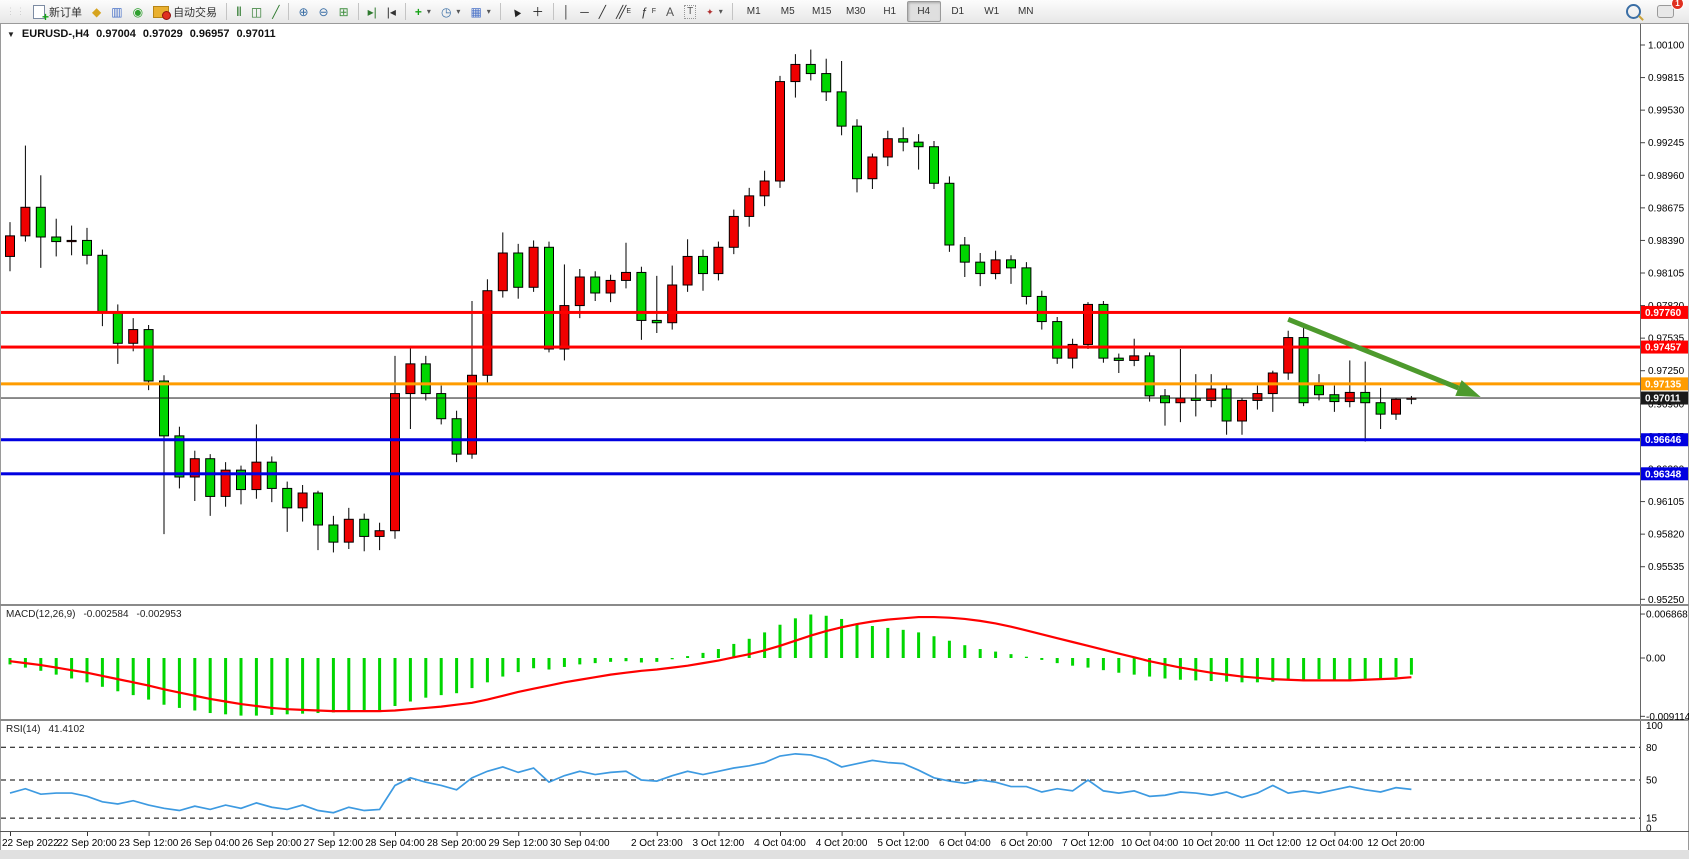  Describe the element at coordinates (418, 12) in the screenshot. I see `indicators-icon: +` at that location.